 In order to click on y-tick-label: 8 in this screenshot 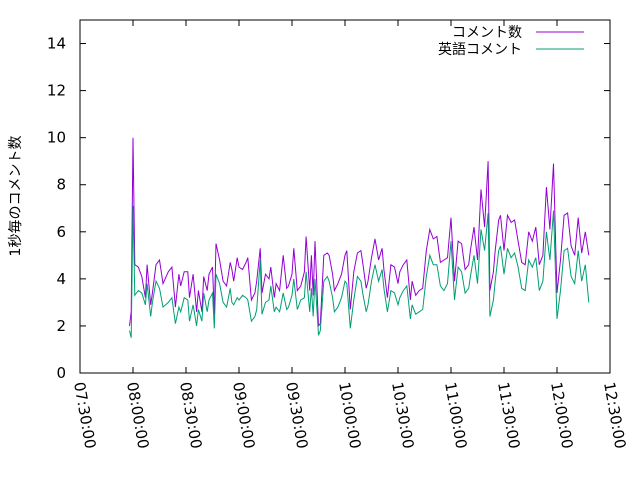, I will do `click(61, 185)`.